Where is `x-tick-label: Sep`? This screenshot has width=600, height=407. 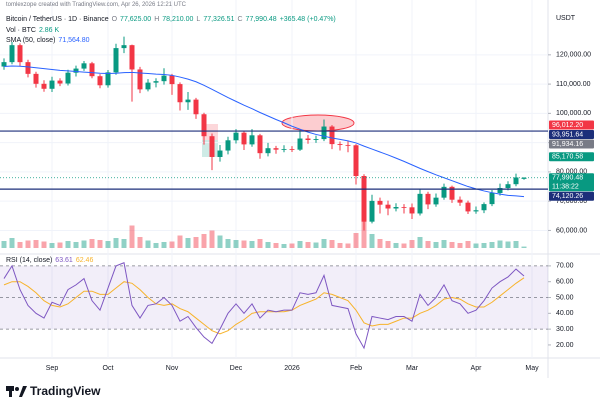
x-tick-label: Sep is located at coordinates (52, 368).